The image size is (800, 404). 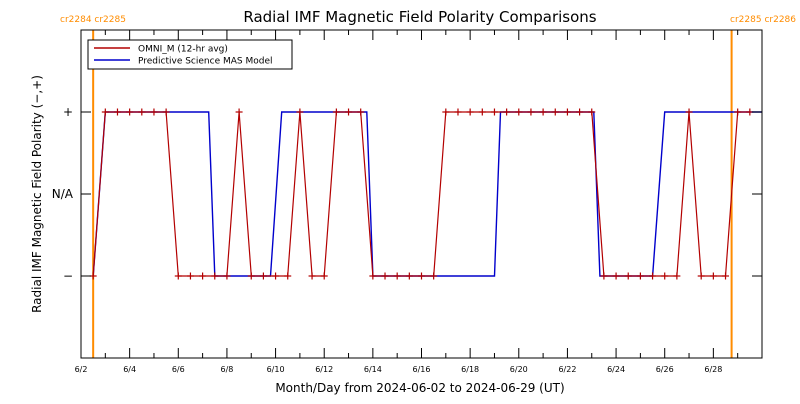 What do you see at coordinates (81, 369) in the screenshot?
I see `x-tick-label: 6/2` at bounding box center [81, 369].